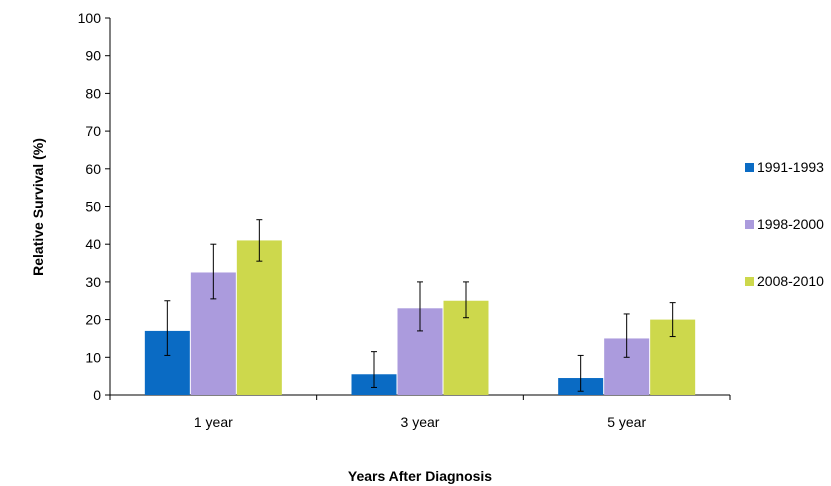  Describe the element at coordinates (790, 281) in the screenshot. I see `legend-label: 2008-2010` at that location.